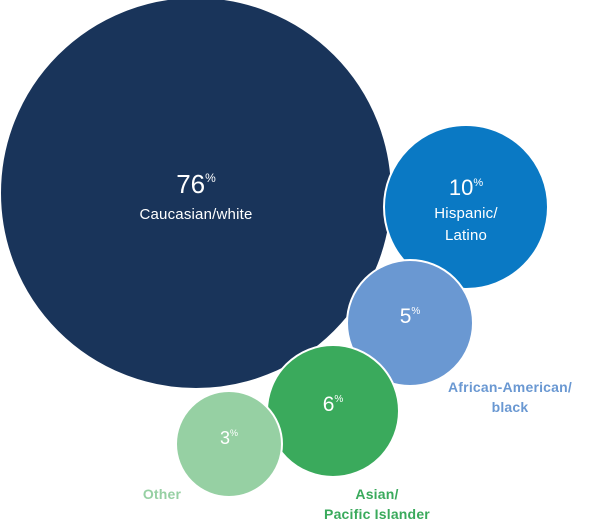 The height and width of the screenshot is (523, 605). I want to click on bubble-value-asian-pacific-islander: 6%, so click(333, 404).